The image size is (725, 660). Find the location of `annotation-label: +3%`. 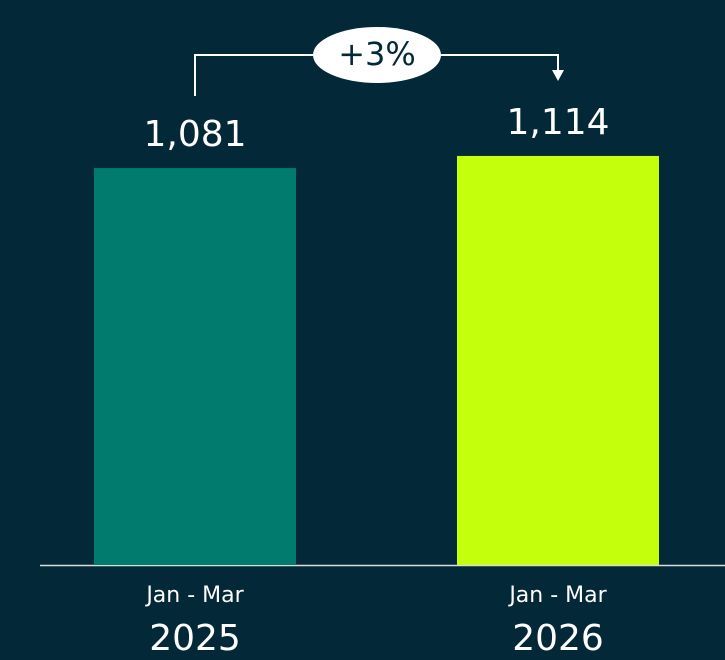

annotation-label: +3% is located at coordinates (377, 54).